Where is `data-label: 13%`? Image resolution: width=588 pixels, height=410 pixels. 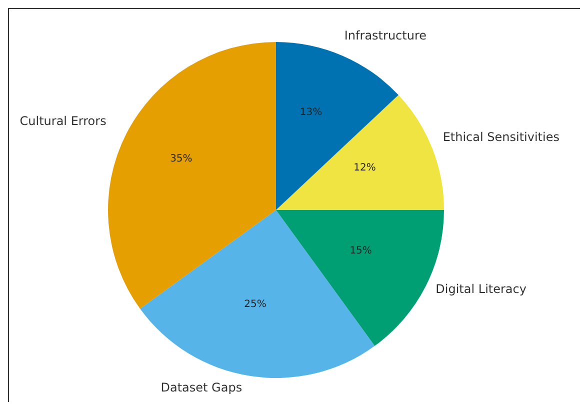 data-label: 13% is located at coordinates (311, 112).